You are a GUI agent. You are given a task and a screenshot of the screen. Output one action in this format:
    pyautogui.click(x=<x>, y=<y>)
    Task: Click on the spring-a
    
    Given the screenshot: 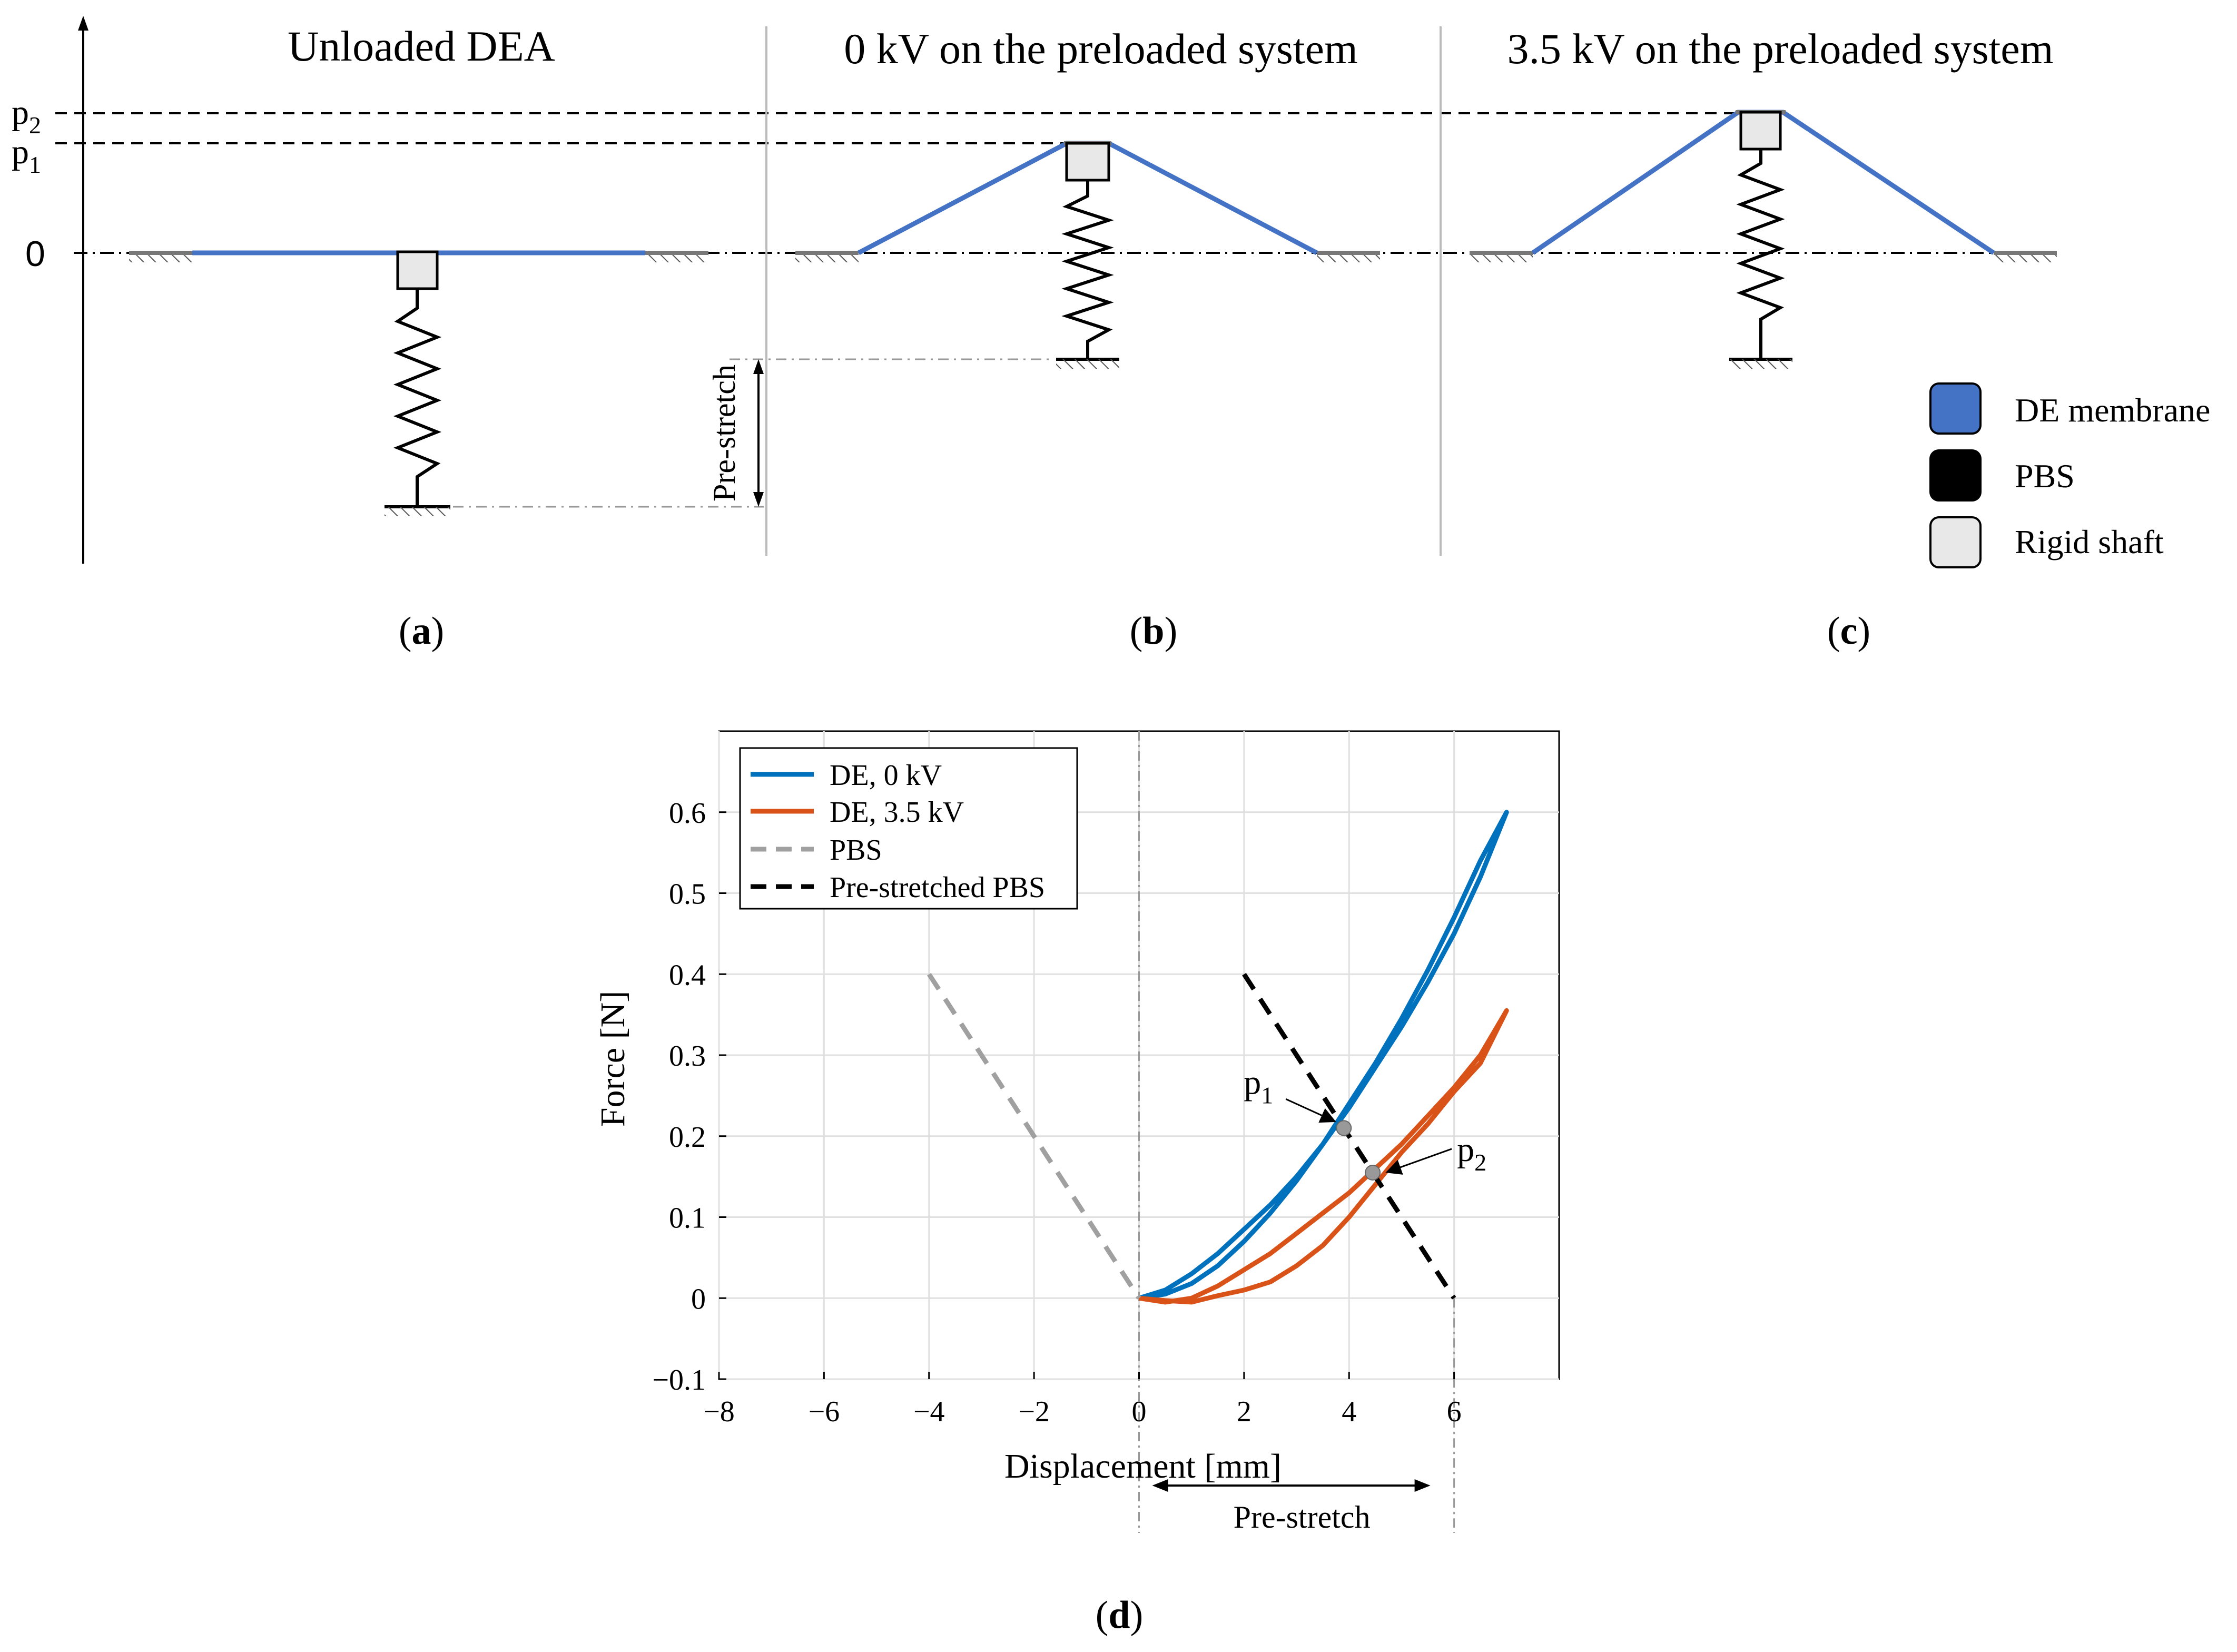 What is the action you would take?
    pyautogui.click(x=417, y=398)
    